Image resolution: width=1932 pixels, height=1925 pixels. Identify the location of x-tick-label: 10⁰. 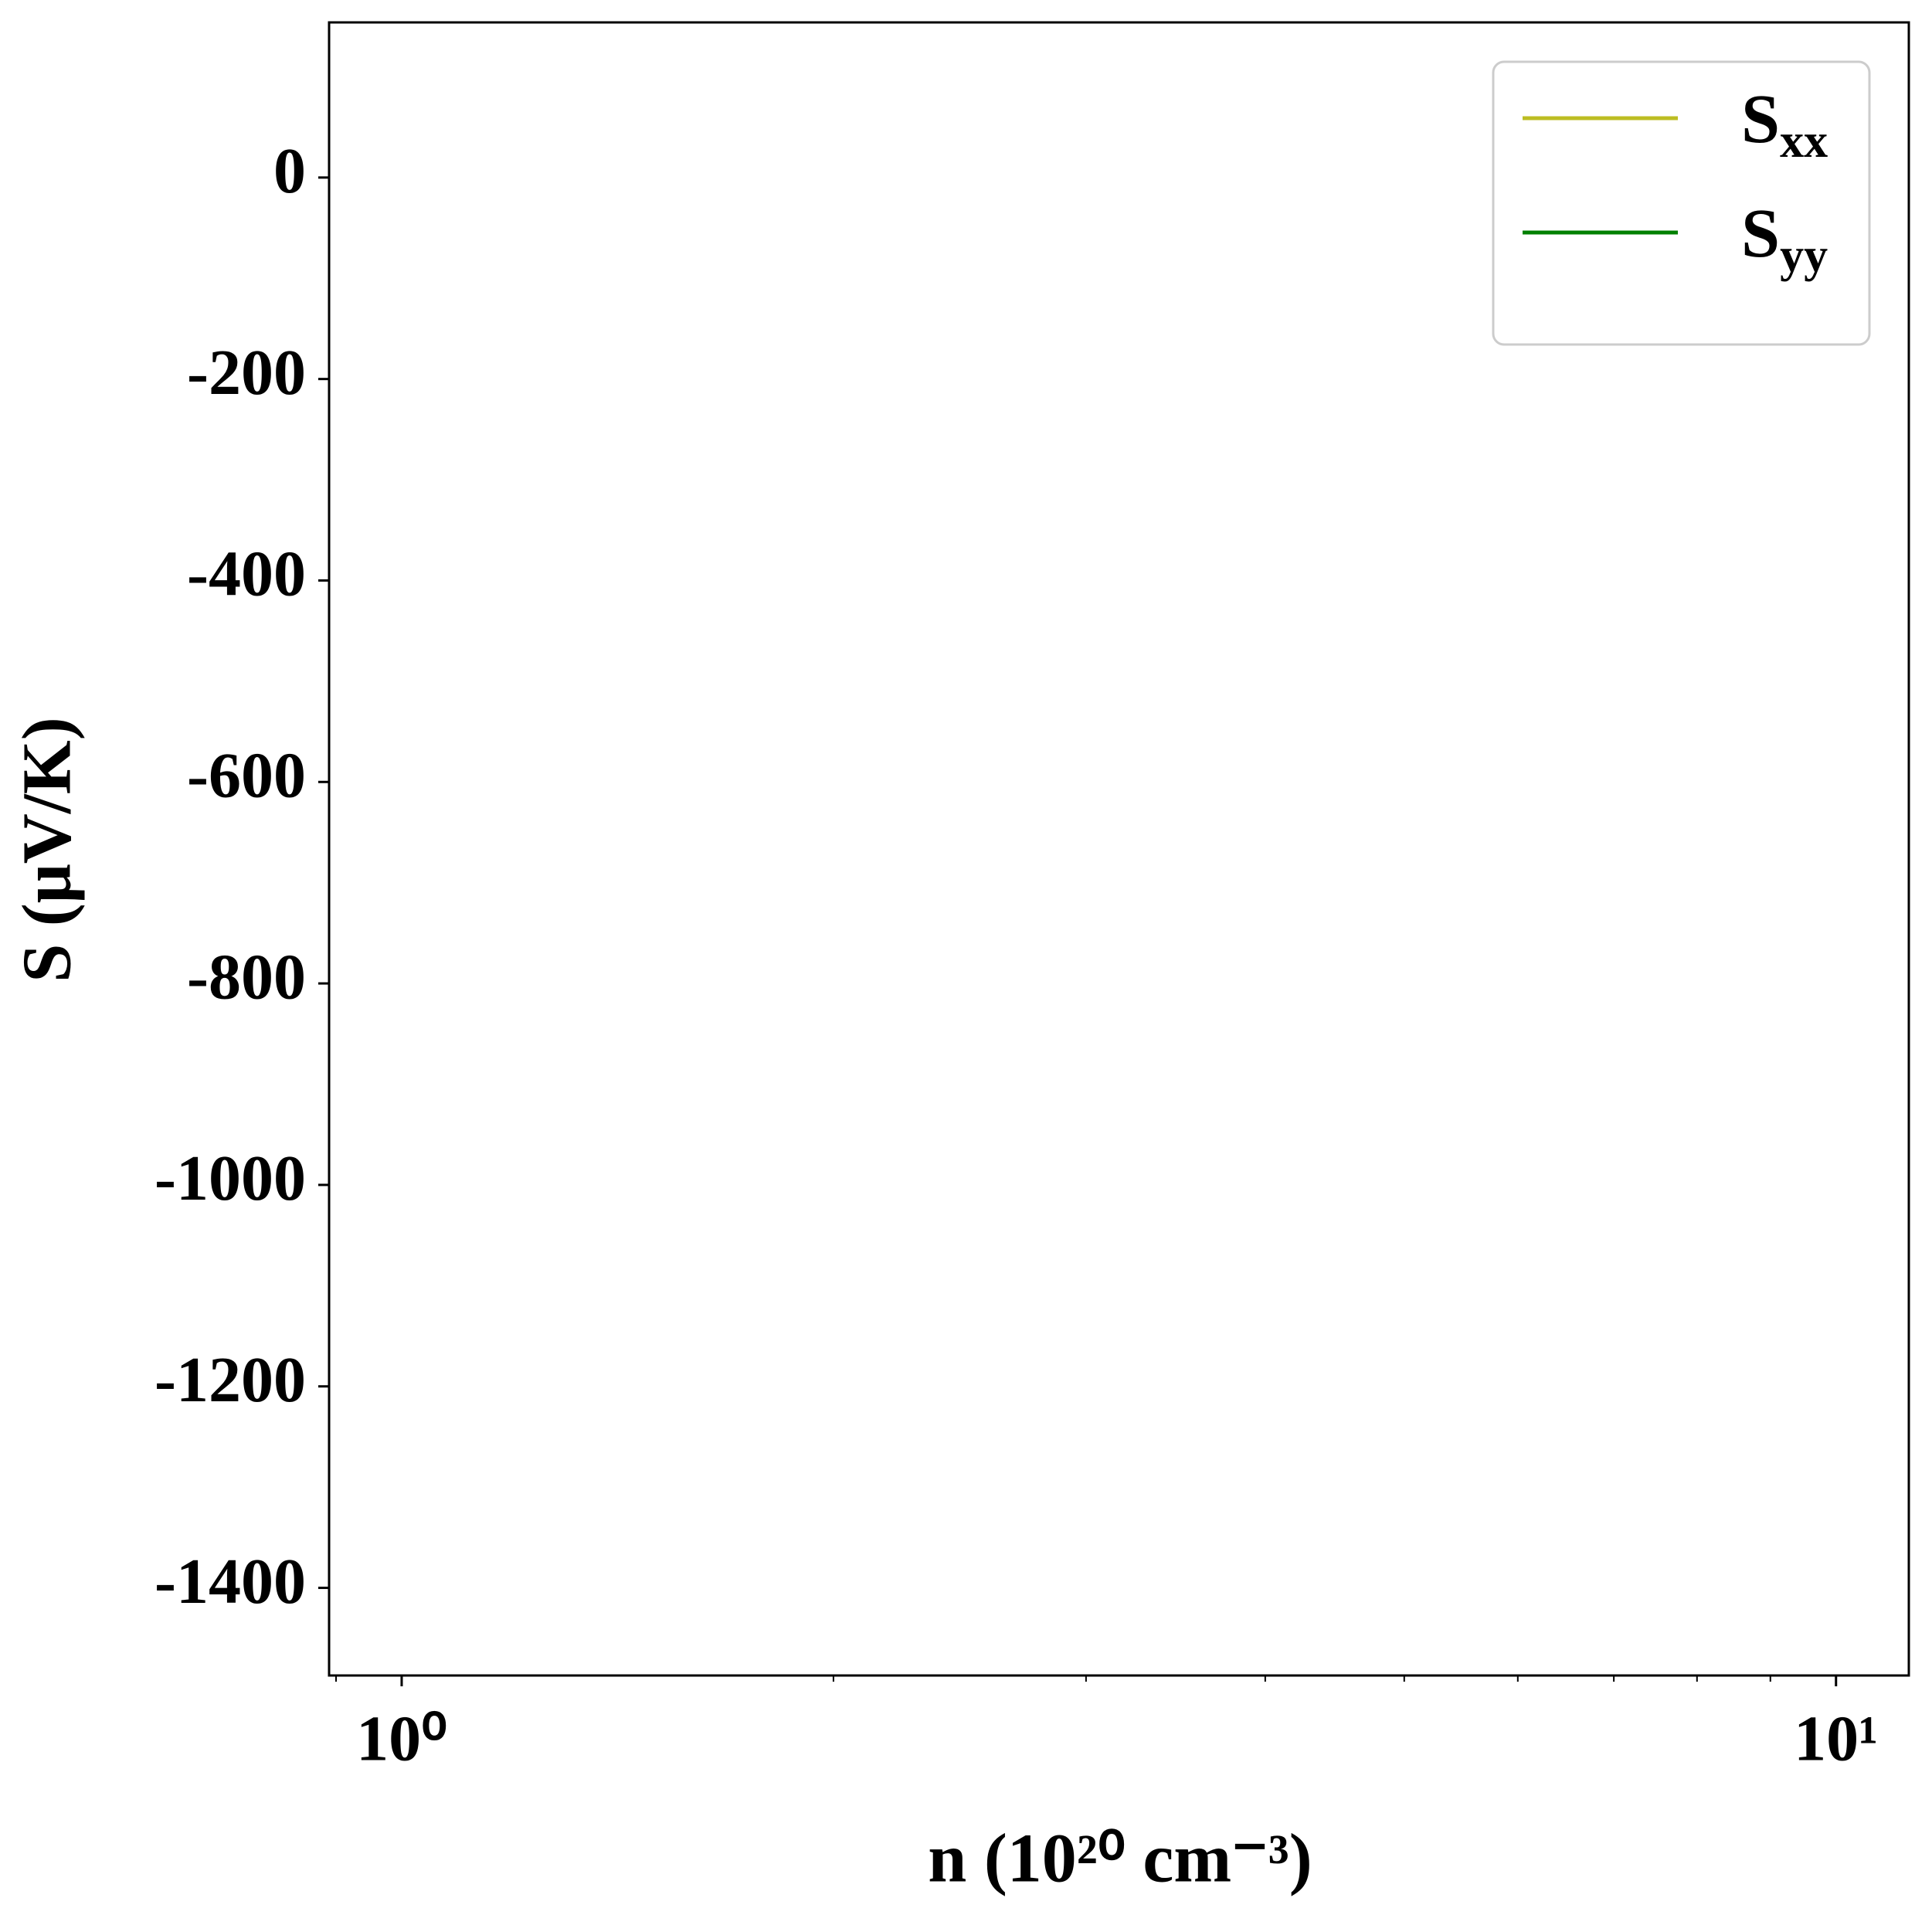
(402, 1738).